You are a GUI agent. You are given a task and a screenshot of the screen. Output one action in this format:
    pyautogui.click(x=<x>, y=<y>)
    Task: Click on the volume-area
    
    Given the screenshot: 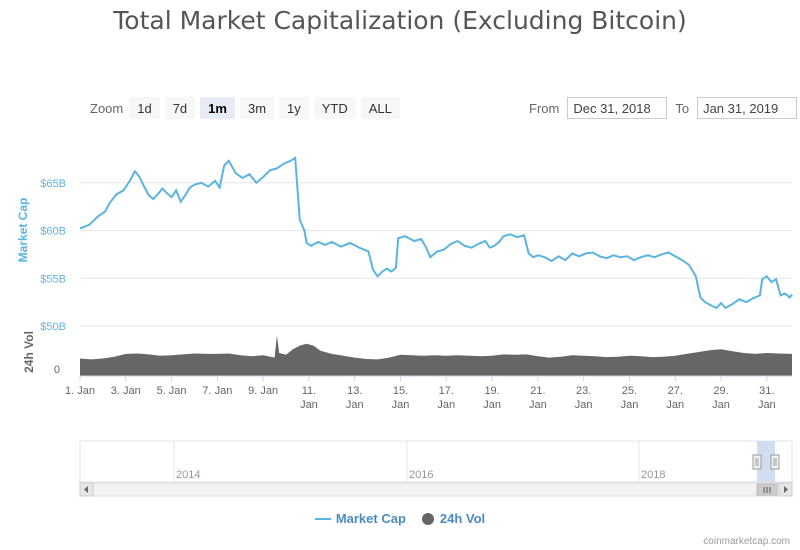 What is the action you would take?
    pyautogui.click(x=436, y=355)
    